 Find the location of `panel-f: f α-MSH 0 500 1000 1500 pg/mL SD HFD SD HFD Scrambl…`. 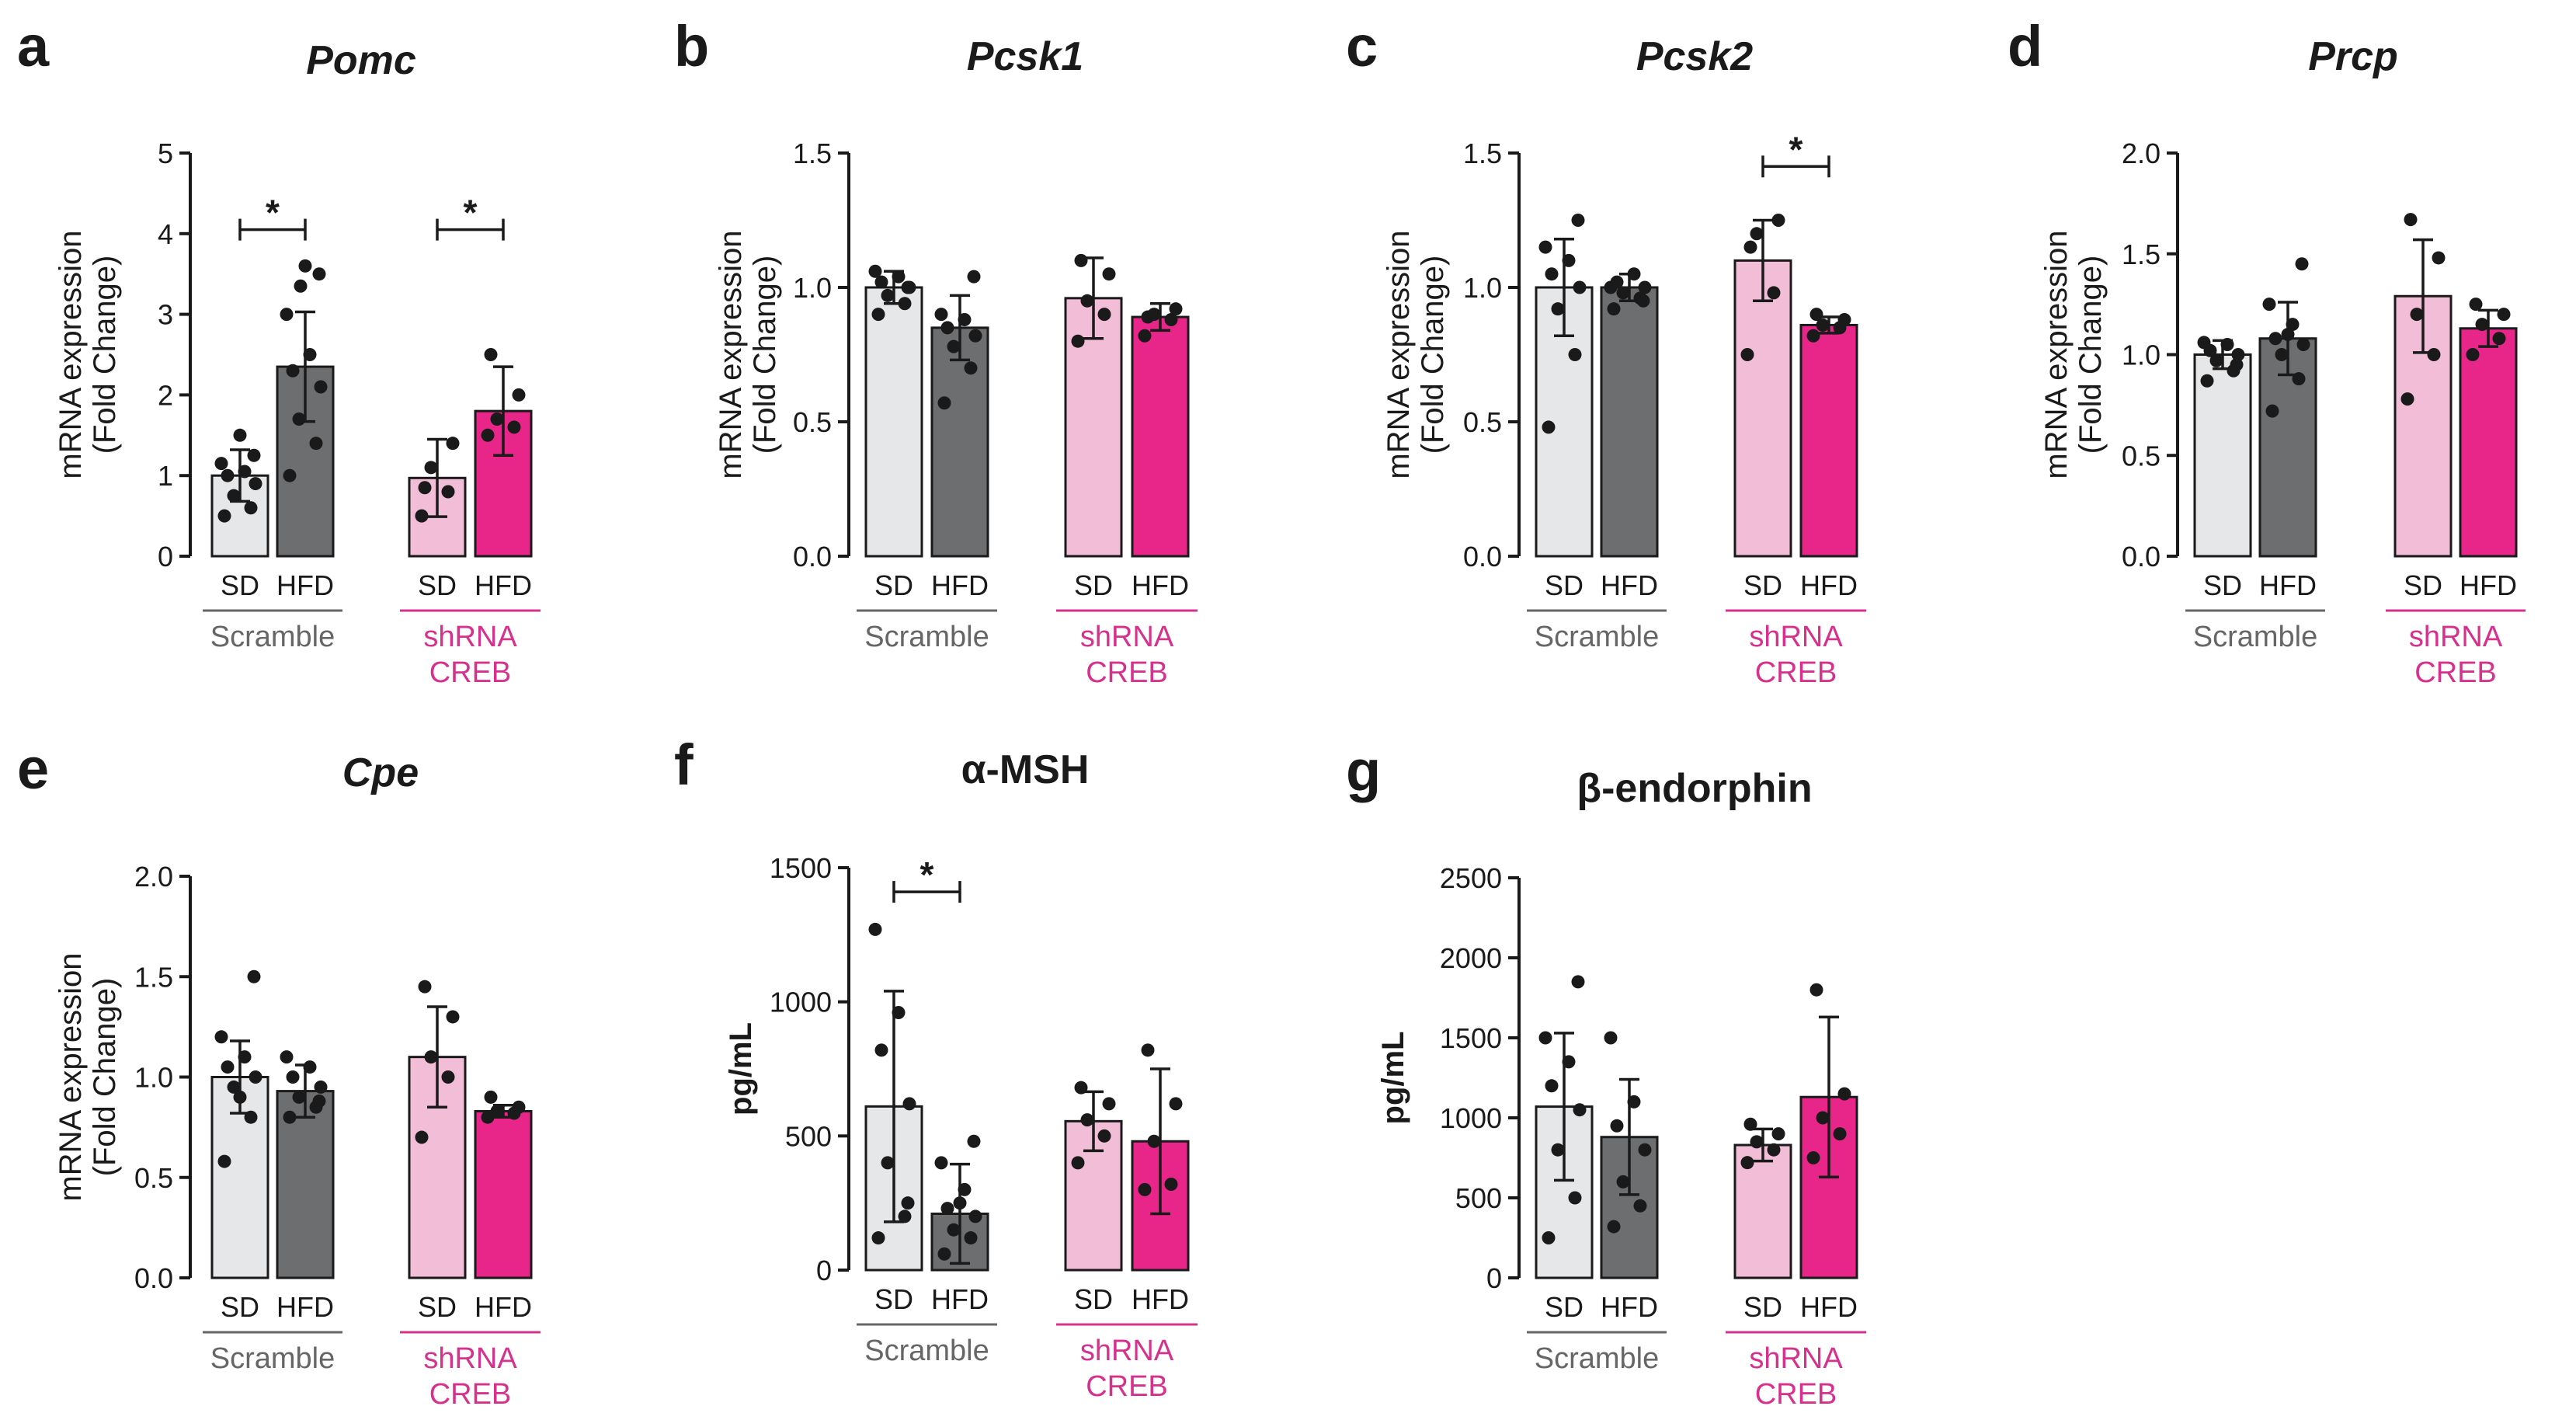

panel-f: f α-MSH 0 500 1000 1500 pg/mL SD HFD SD HFD Scrambl… is located at coordinates (936, 1068).